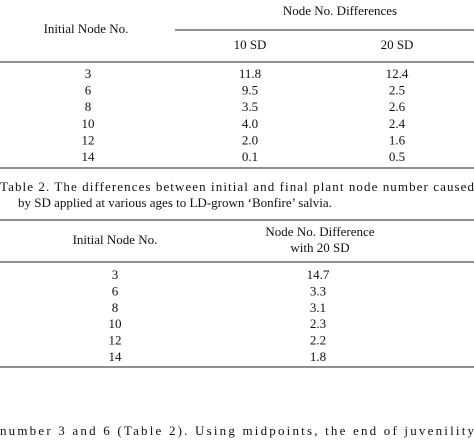  What do you see at coordinates (250, 106) in the screenshot?
I see `table-cell: 3.5` at bounding box center [250, 106].